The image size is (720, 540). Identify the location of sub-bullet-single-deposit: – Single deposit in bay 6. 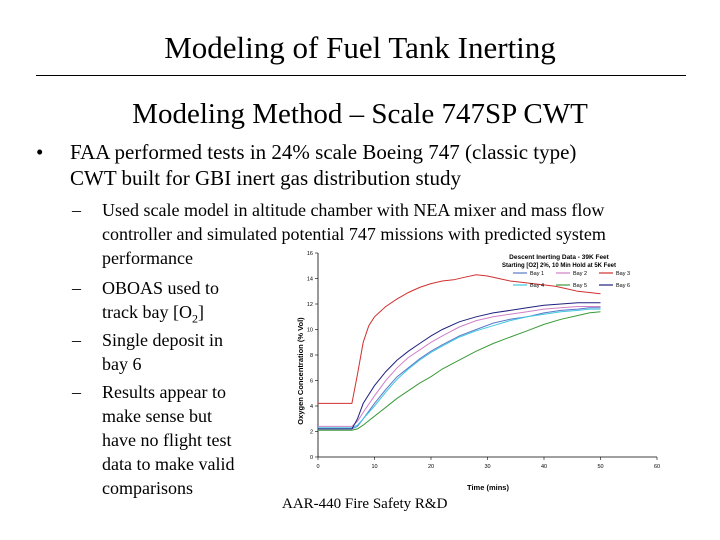
(172, 353).